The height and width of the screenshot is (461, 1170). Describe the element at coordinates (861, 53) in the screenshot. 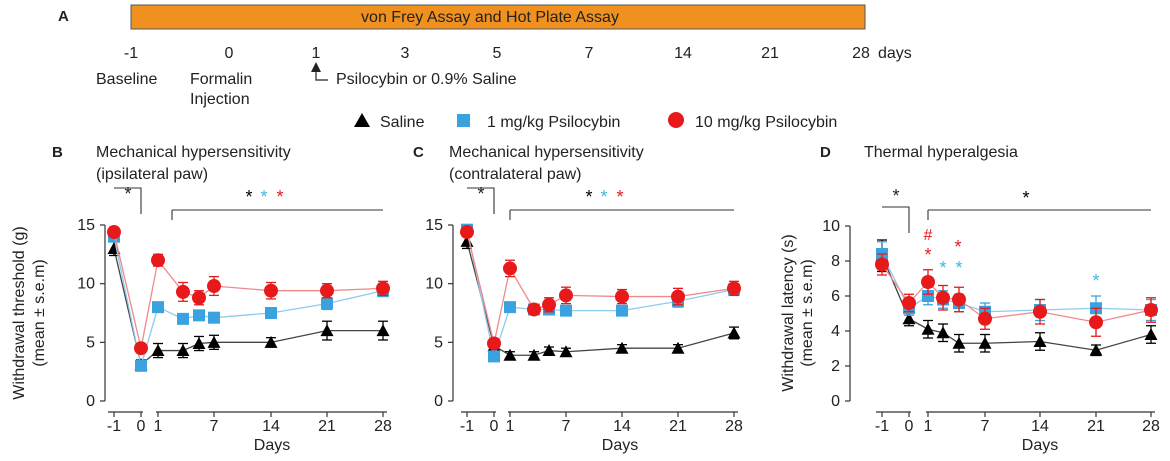

I see `timeline-tick-label: 28` at that location.